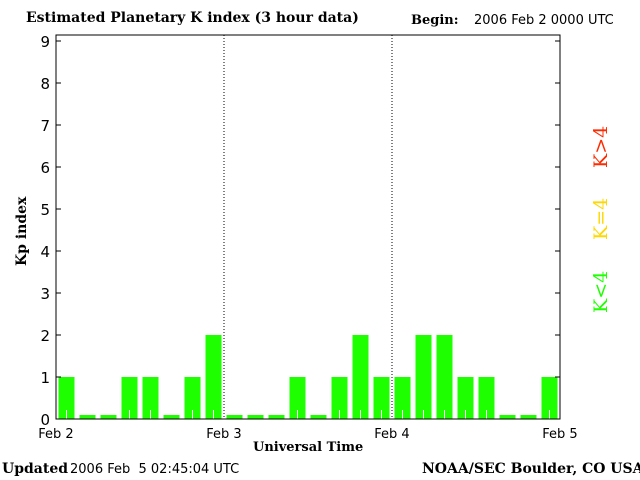 The image size is (640, 480). I want to click on x-tick-label: Feb 5, so click(559, 434).